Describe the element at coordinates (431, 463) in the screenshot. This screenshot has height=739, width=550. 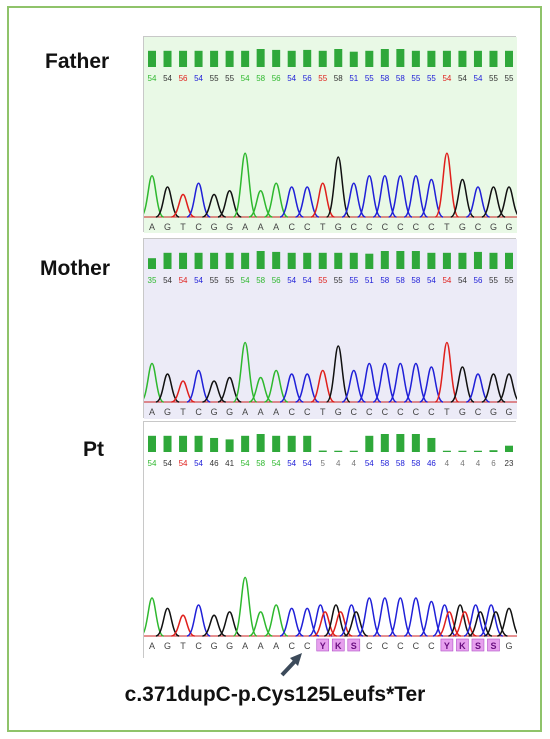
I see `quality-value: 46` at that location.